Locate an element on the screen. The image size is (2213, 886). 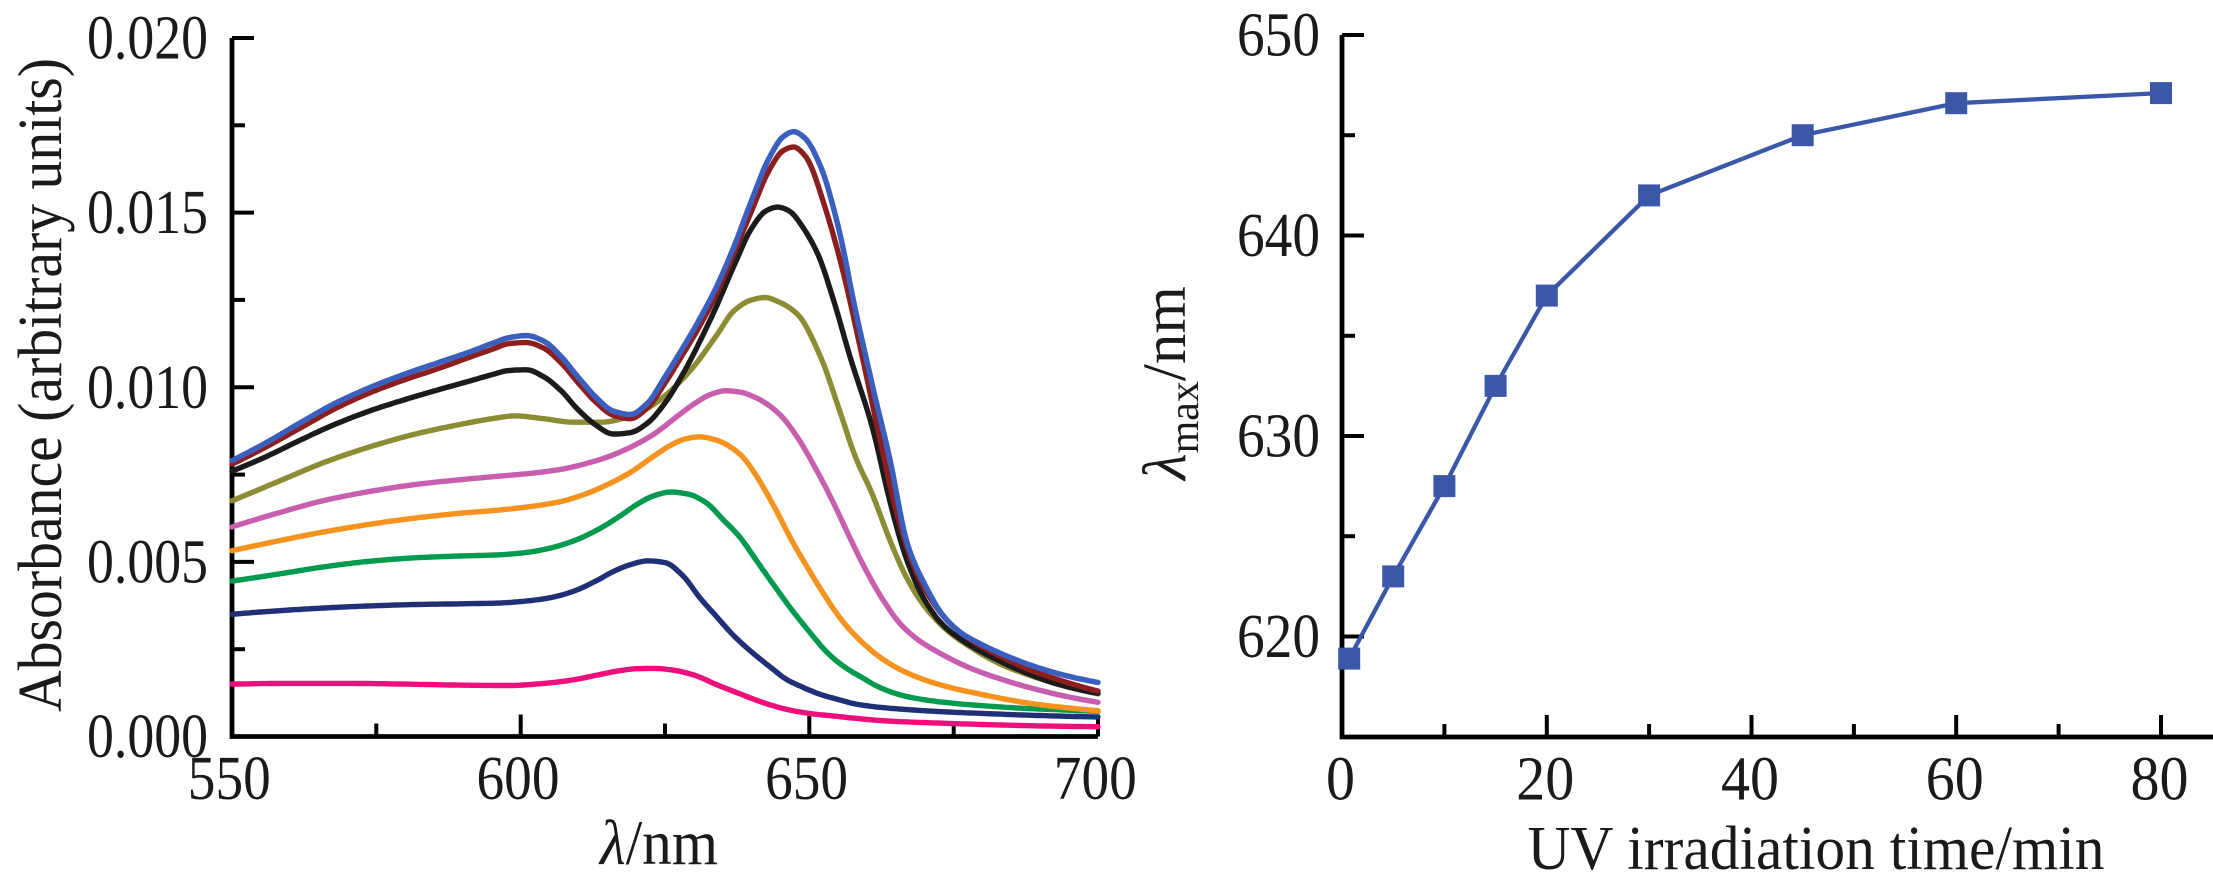
svg-text: 80 is located at coordinates (2160, 780).